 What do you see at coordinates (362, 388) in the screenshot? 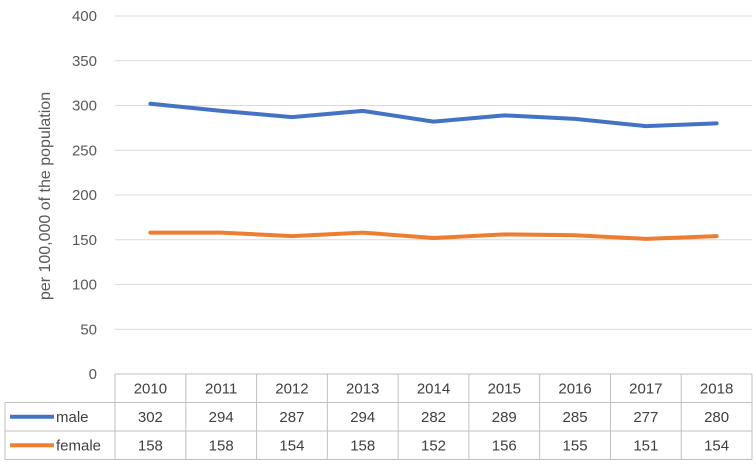
I see `x-tick-label: 2013` at bounding box center [362, 388].